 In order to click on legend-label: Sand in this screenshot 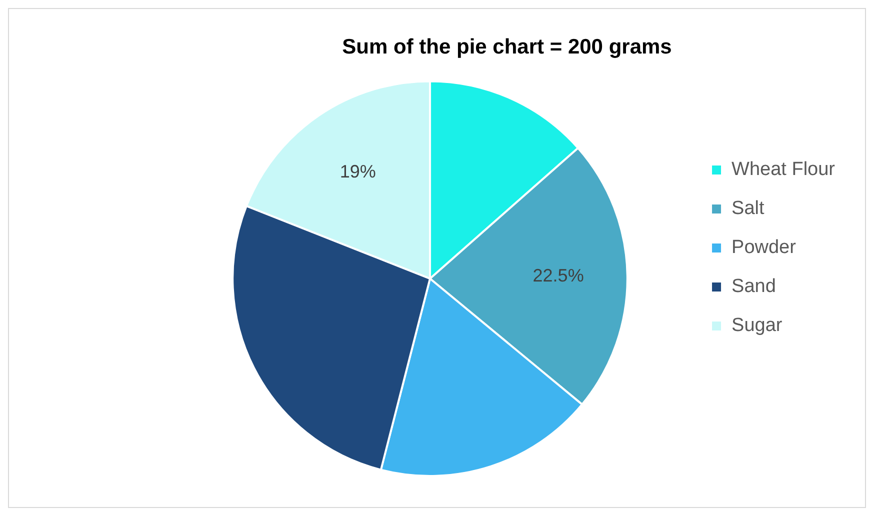, I will do `click(754, 287)`.